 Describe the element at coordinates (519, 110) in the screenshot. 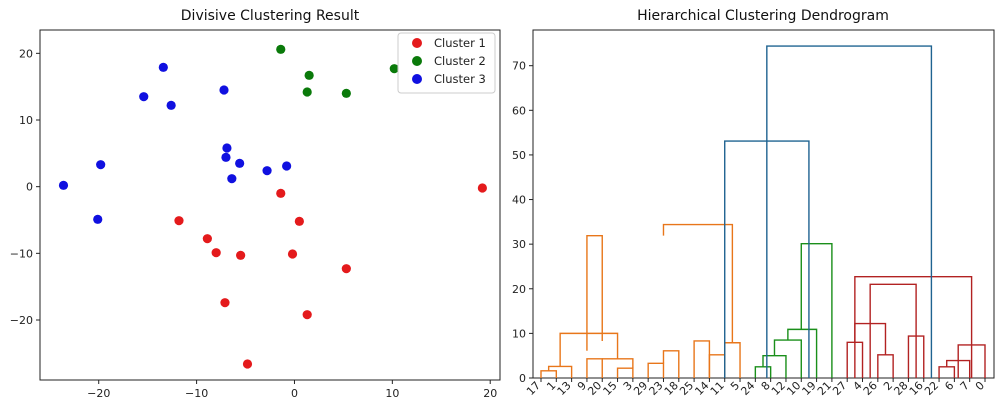

I see `dendrogram-ytick-label: 60` at that location.